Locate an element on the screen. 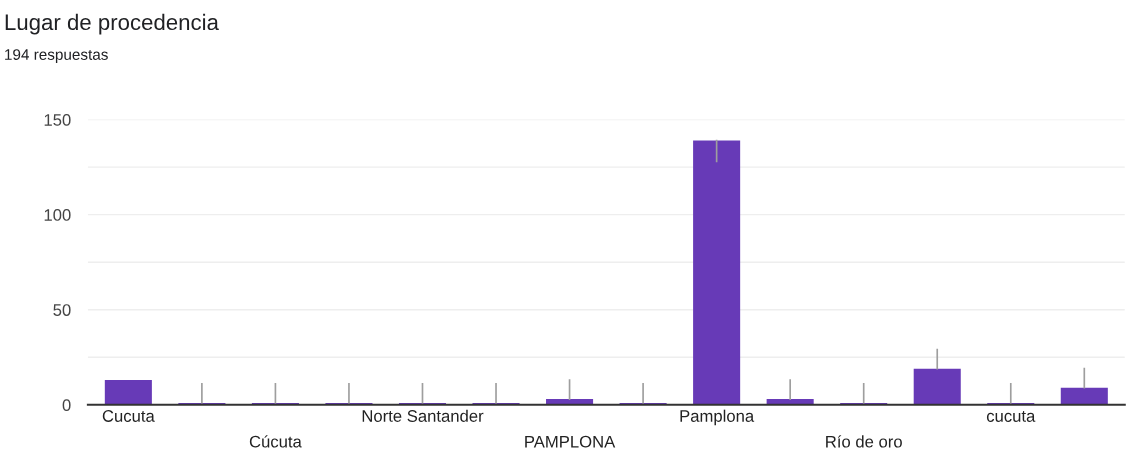 The image size is (1127, 460). x-tick-label: Cucuta is located at coordinates (128, 416).